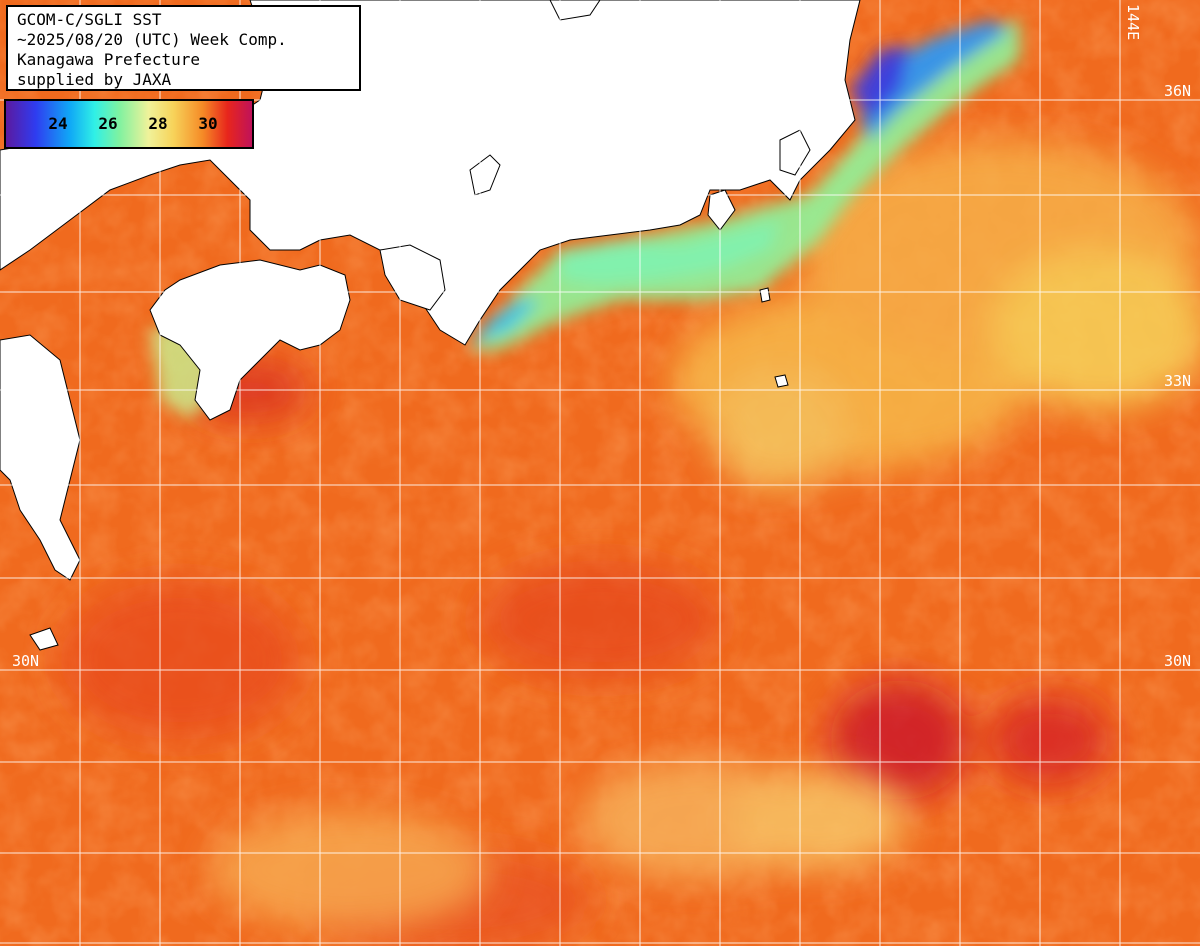  Describe the element at coordinates (491, 22) in the screenshot. I see `lon-label-134: 134E` at that location.